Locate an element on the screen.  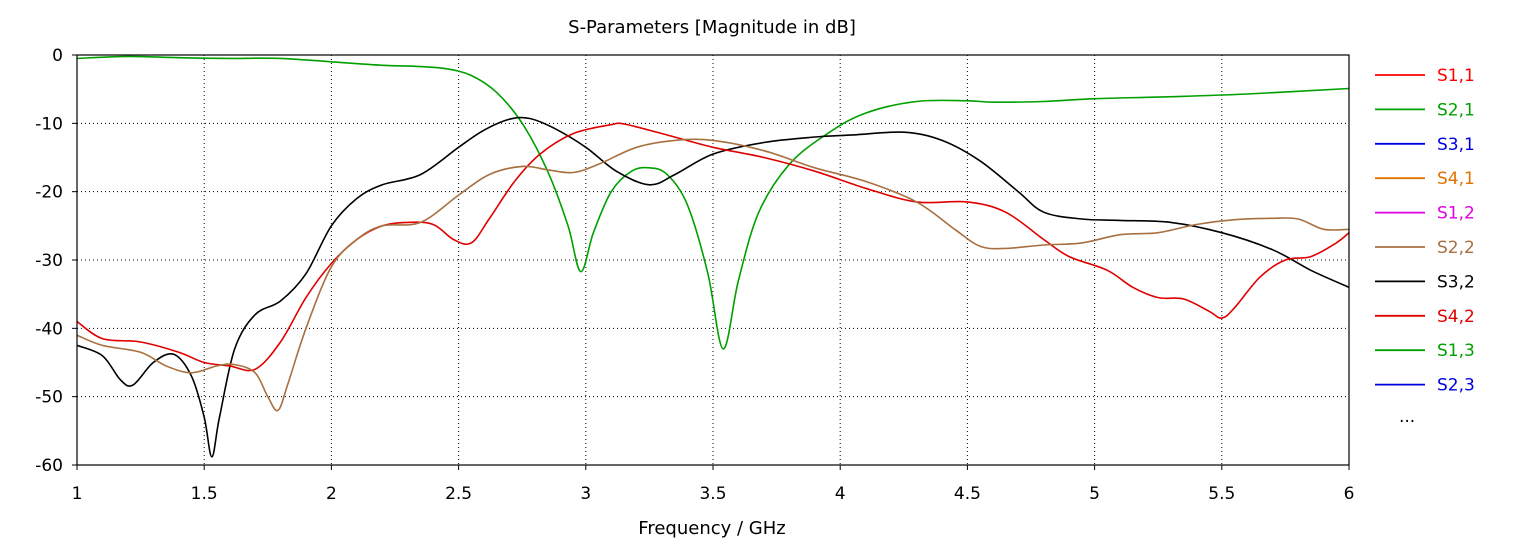
x-tick-label: 3.5 is located at coordinates (712, 494).